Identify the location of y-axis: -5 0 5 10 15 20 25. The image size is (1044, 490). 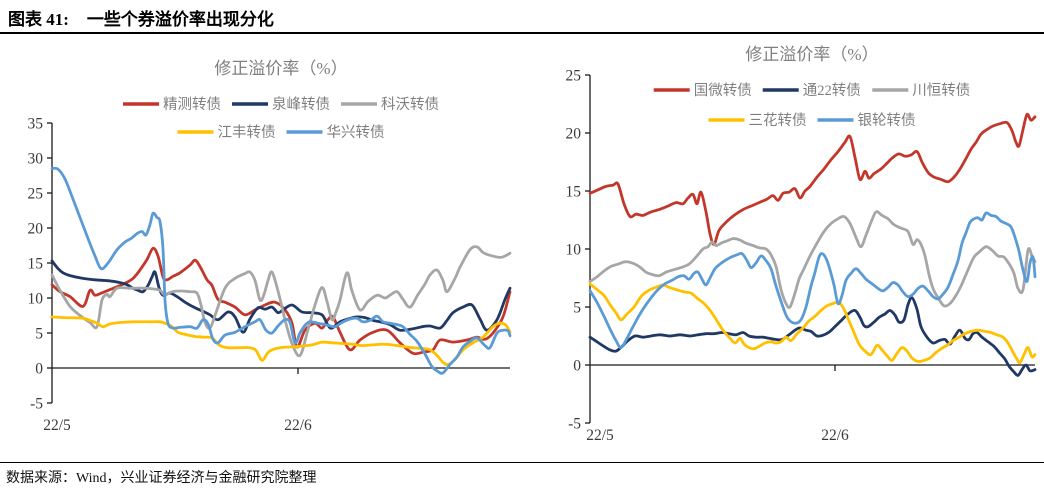
(578, 249).